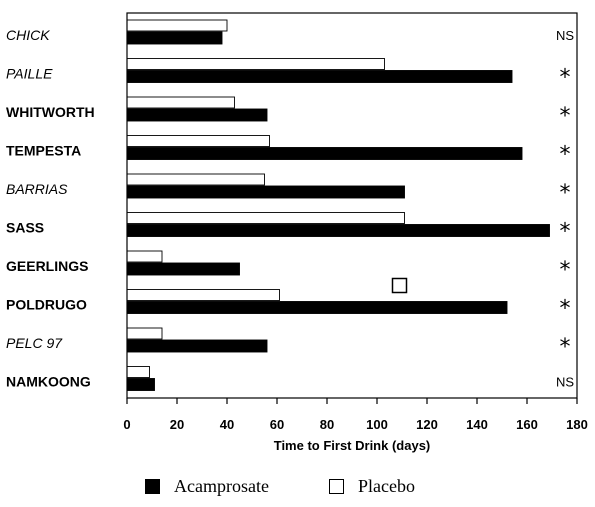  Describe the element at coordinates (177, 25) in the screenshot. I see `bar-placebo-chick` at that location.